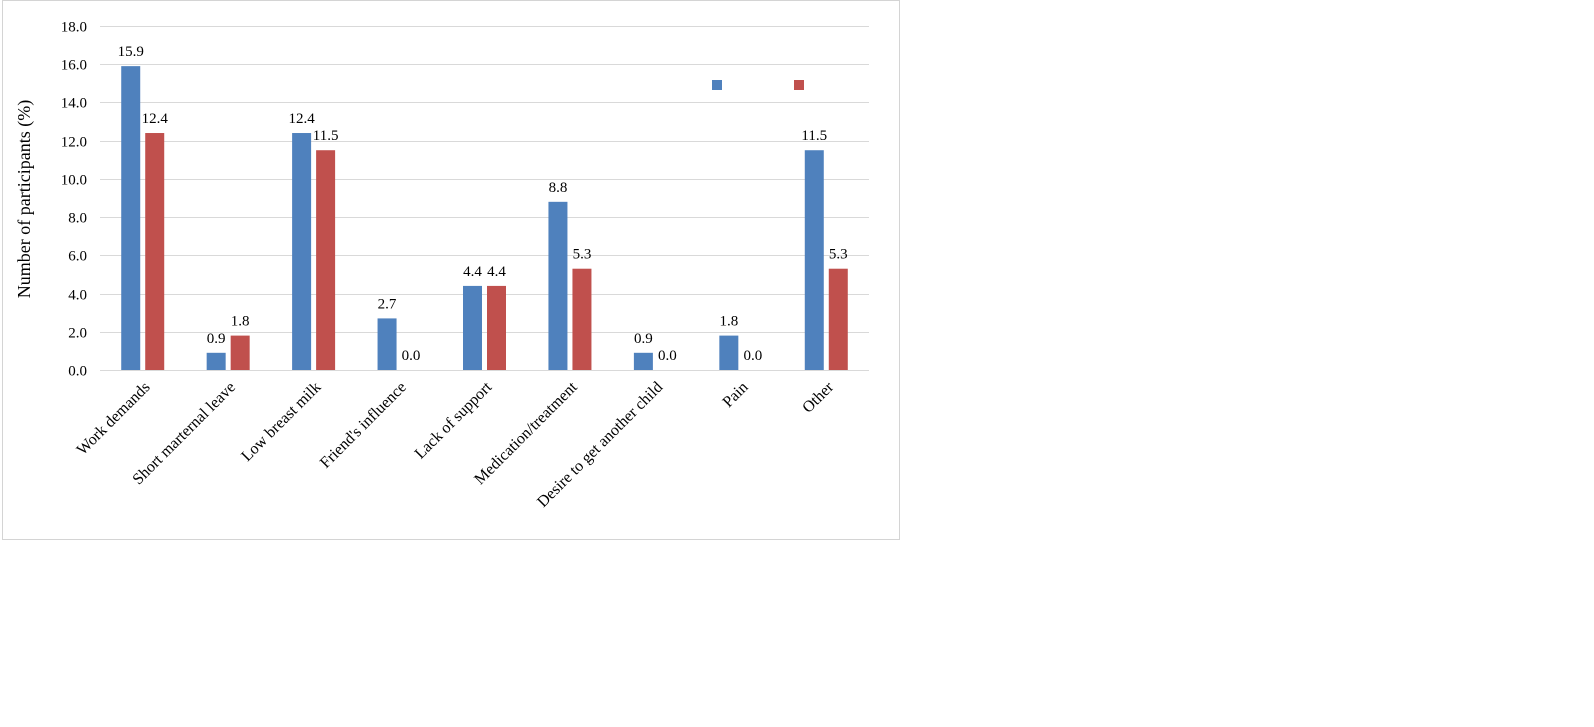 This screenshot has width=1594, height=727. I want to click on y-axis-label: Number of participants (%), so click(24, 199).